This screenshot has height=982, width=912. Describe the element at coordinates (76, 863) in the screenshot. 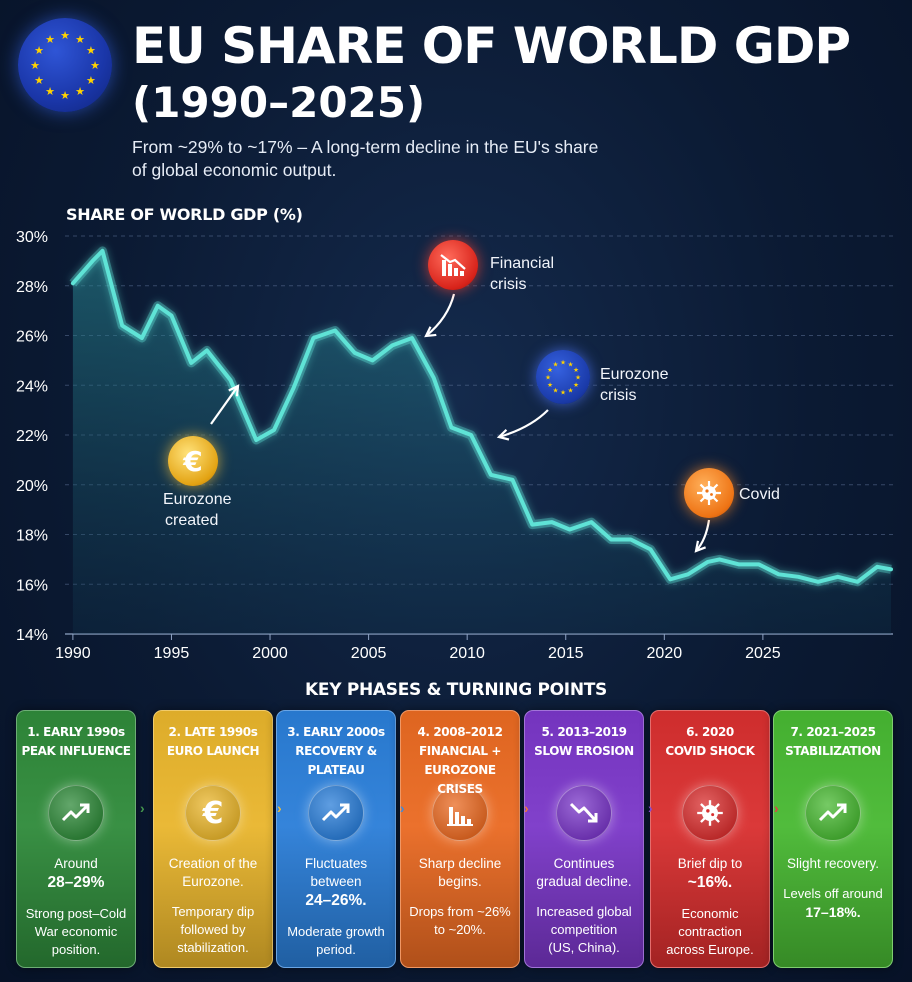

I see `phase-summary-line: Around` at that location.